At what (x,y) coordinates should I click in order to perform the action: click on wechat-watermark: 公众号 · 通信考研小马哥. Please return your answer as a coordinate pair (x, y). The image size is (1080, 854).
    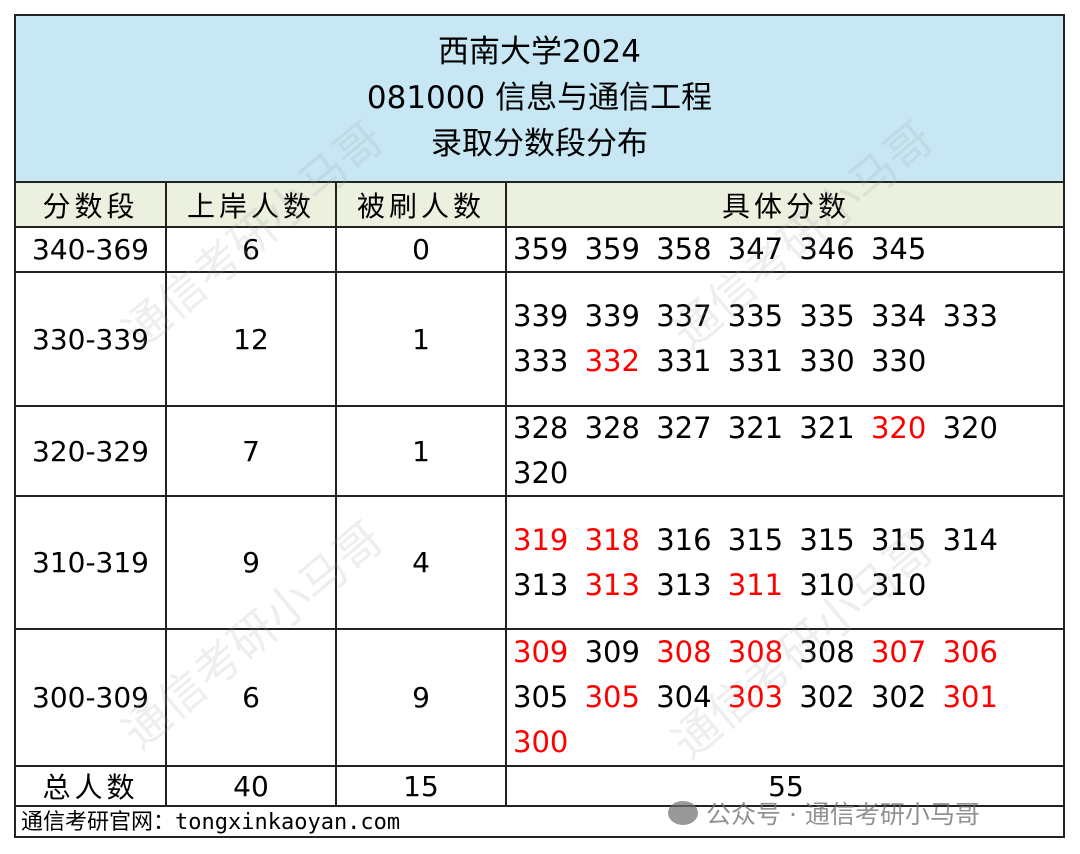
    Looking at the image, I should click on (824, 813).